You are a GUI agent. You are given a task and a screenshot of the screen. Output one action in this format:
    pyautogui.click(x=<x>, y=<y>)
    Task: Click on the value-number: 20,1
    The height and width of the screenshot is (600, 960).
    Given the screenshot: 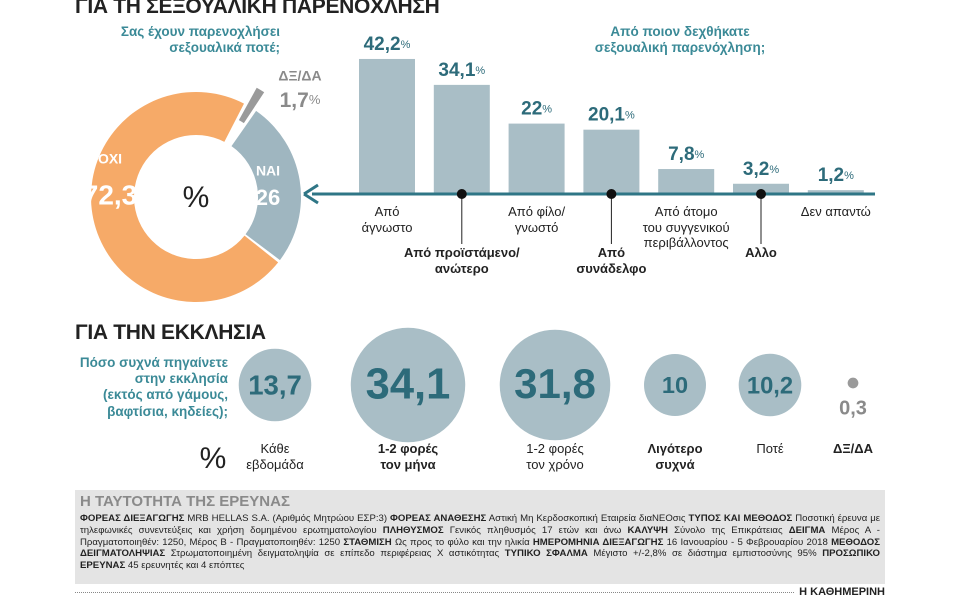 What is the action you would take?
    pyautogui.click(x=606, y=115)
    